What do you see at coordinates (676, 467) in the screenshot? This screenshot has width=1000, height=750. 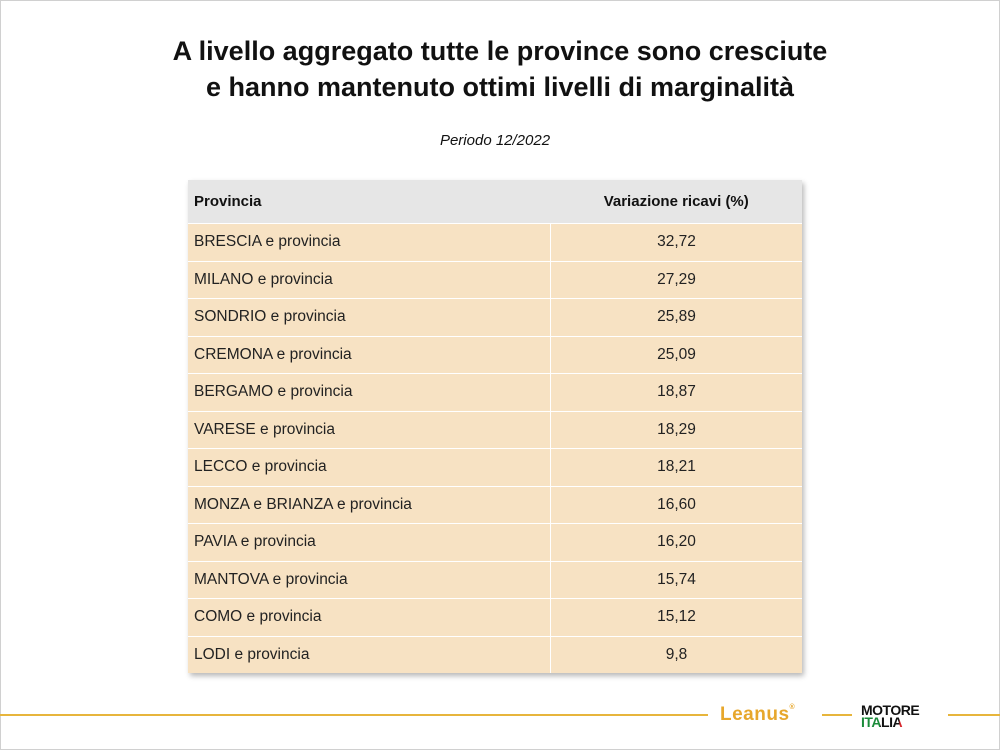 I see `cell-variazione: 18,21` at bounding box center [676, 467].